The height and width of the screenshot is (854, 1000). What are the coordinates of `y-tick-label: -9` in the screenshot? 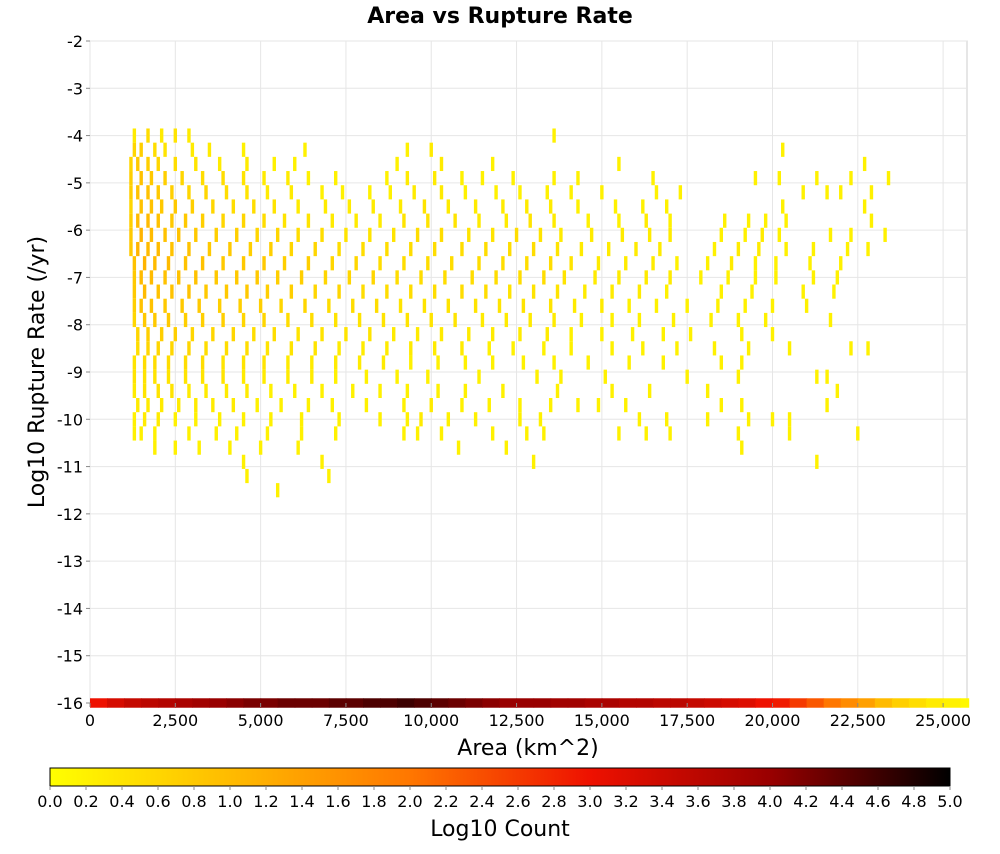 It's located at (75, 372).